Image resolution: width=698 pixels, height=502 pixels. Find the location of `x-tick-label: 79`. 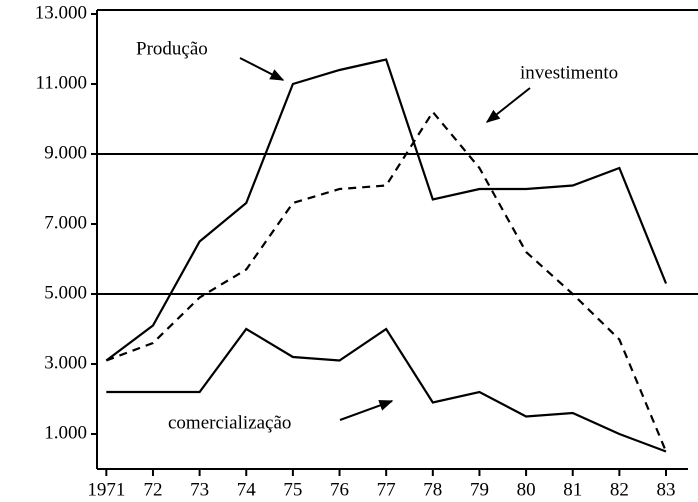

x-tick-label: 79 is located at coordinates (479, 489).